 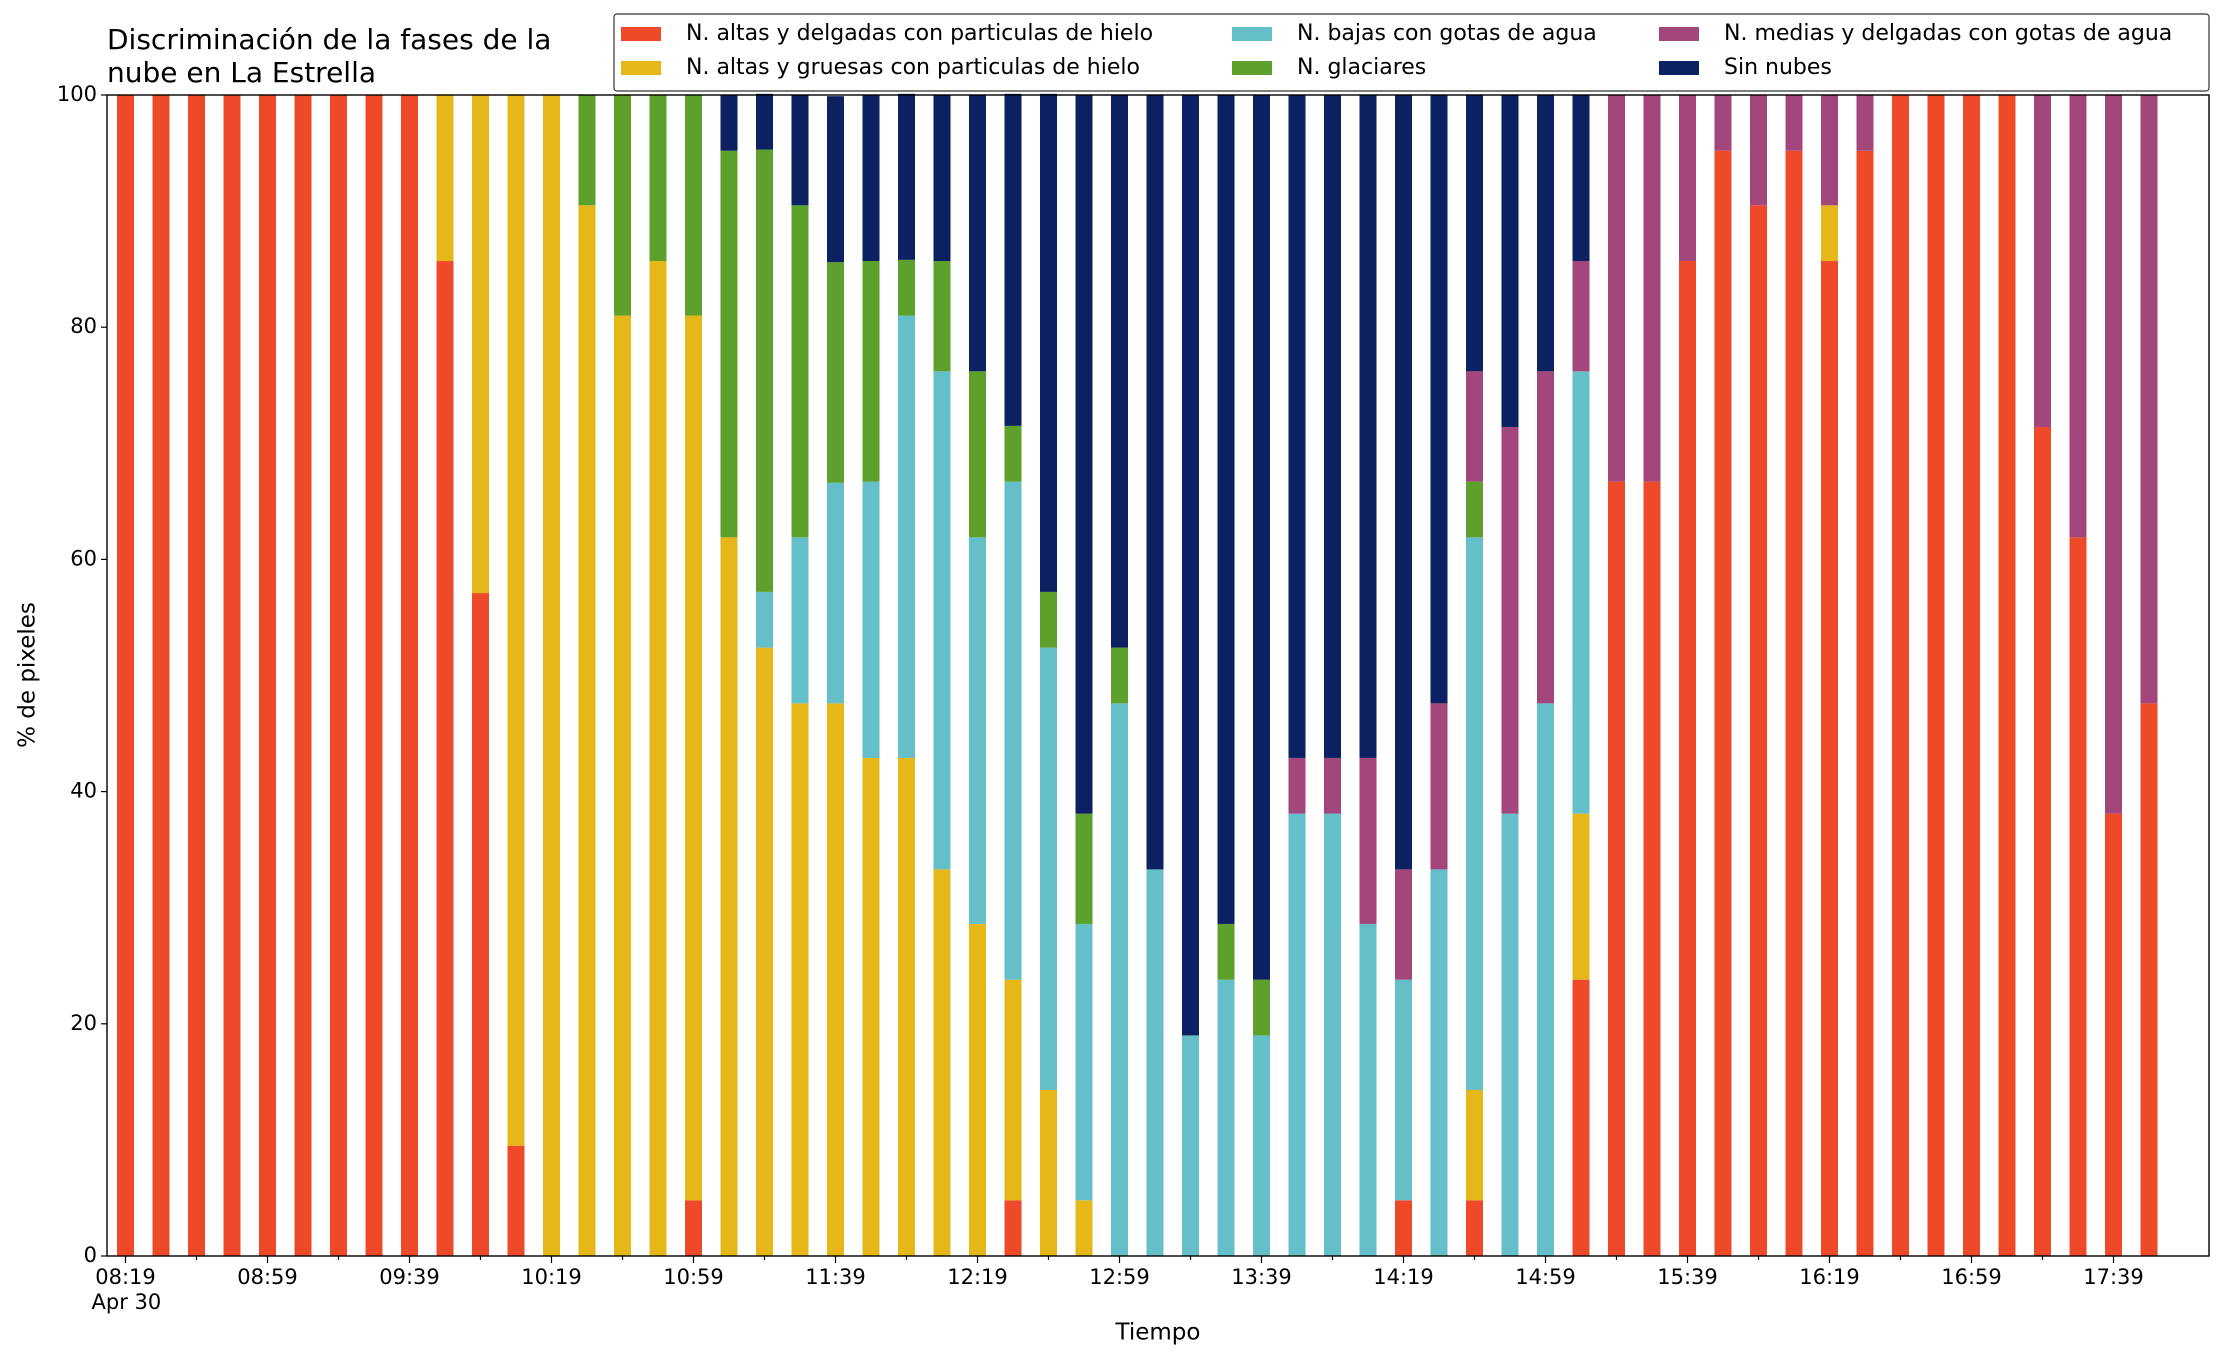 I want to click on x-tick-label: 09:39, so click(x=409, y=1277).